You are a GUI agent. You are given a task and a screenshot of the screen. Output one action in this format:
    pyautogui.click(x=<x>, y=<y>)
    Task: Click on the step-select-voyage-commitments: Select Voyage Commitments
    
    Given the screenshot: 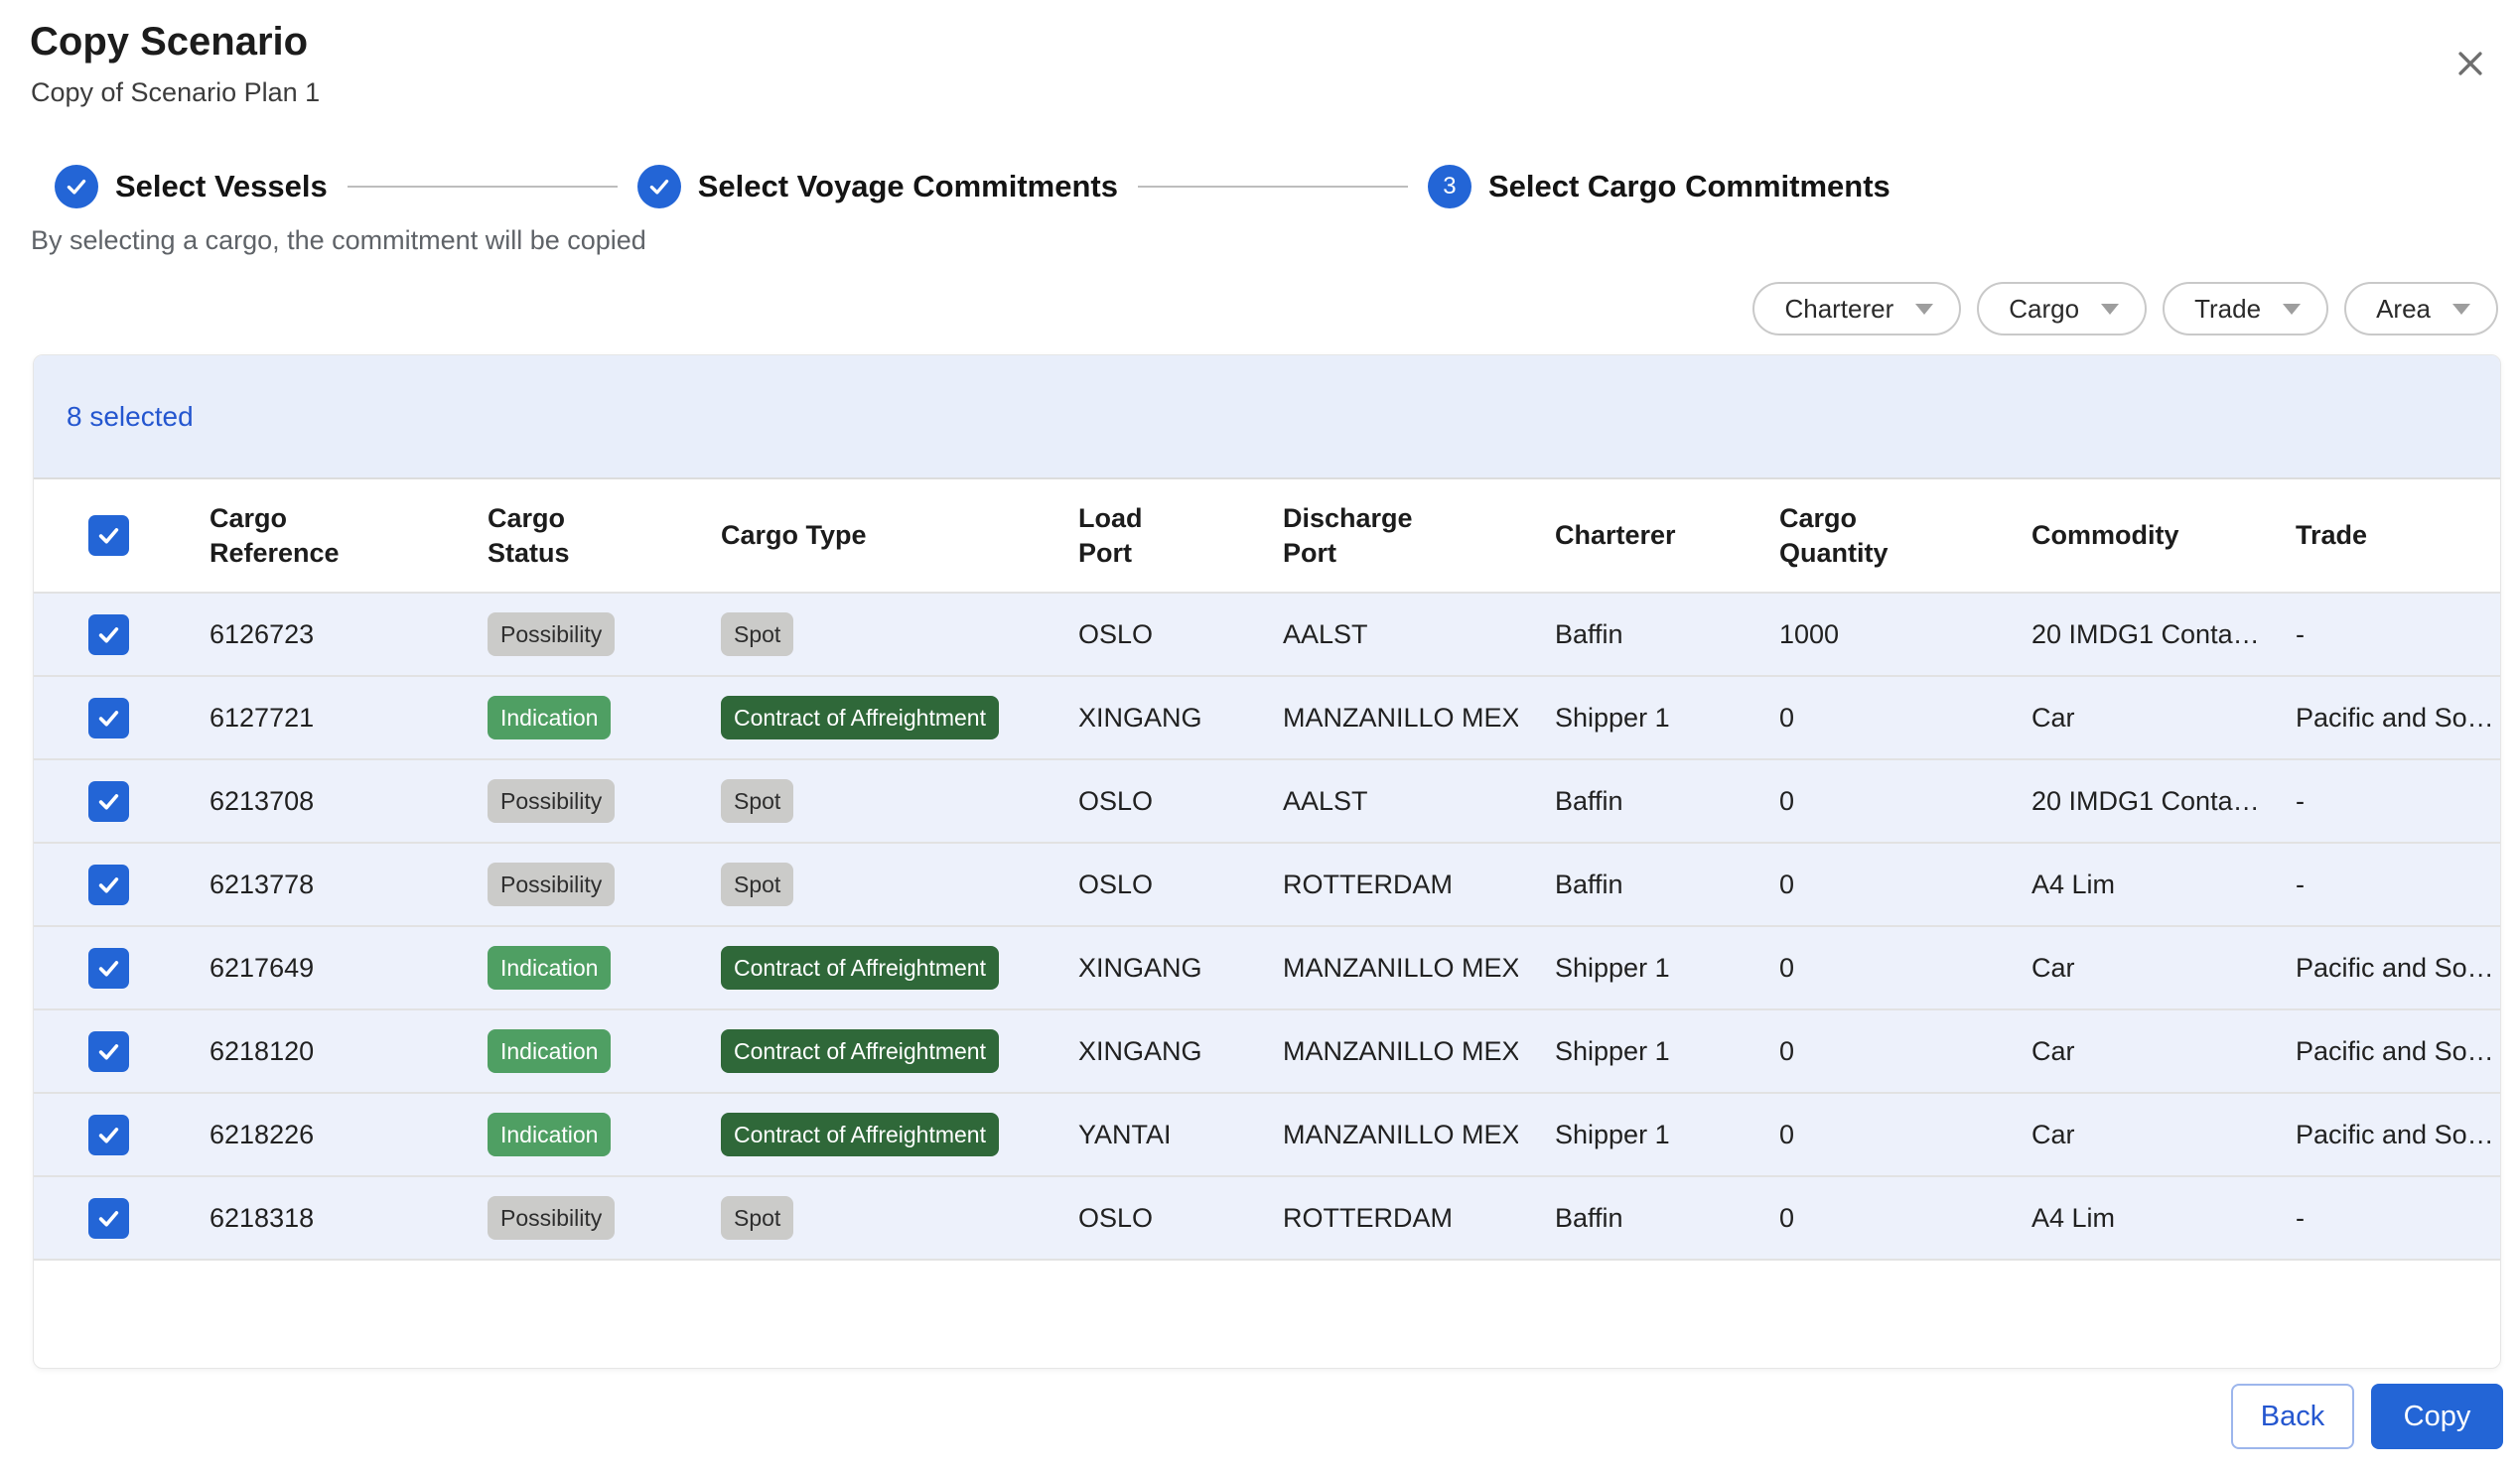 What is the action you would take?
    pyautogui.click(x=877, y=187)
    